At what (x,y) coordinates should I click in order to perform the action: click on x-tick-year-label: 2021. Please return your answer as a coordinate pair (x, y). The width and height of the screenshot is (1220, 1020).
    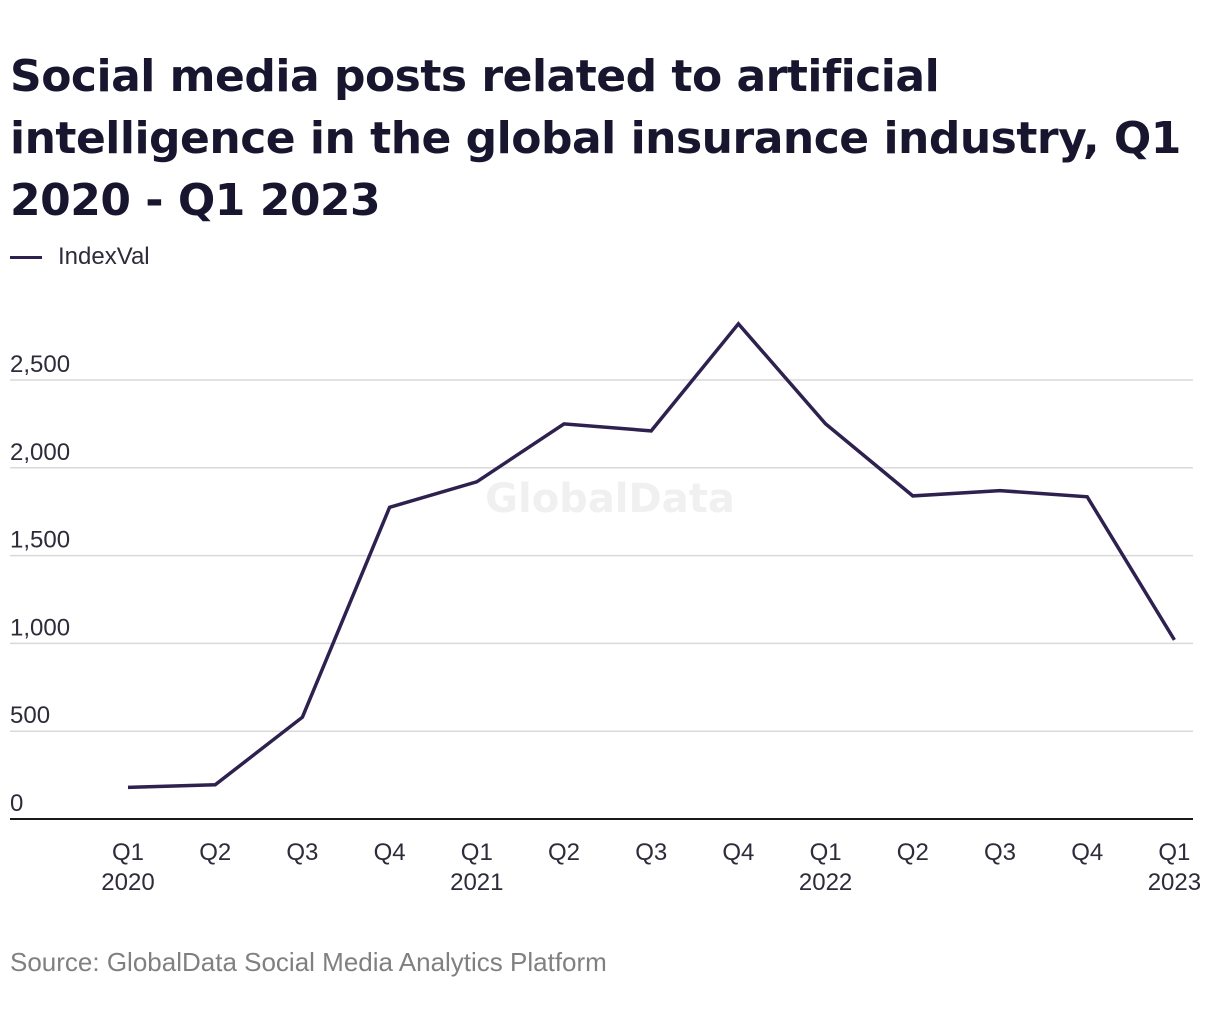
    Looking at the image, I should click on (476, 882).